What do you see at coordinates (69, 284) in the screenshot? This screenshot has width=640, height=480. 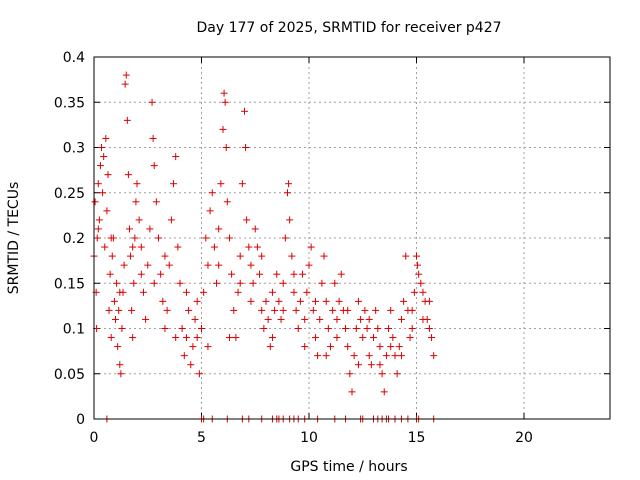 I see `y-tick-label: 0.15` at bounding box center [69, 284].